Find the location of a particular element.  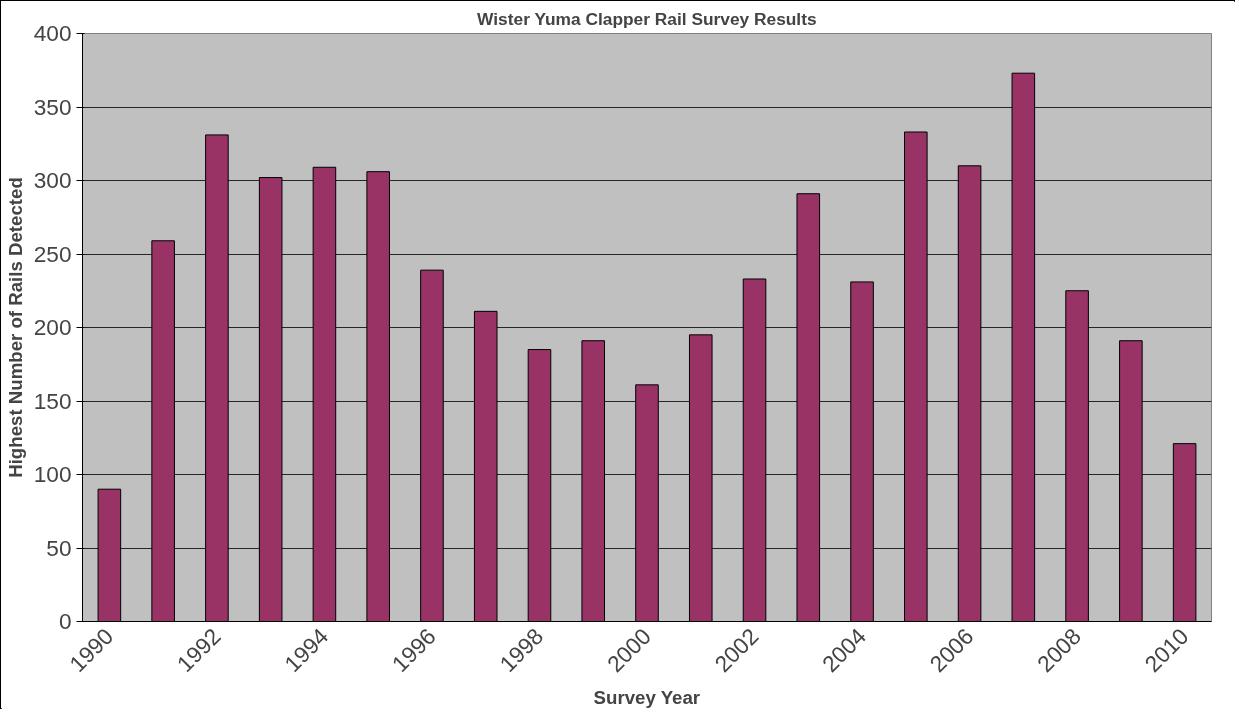

y-tick-label: 400 is located at coordinates (52, 33).